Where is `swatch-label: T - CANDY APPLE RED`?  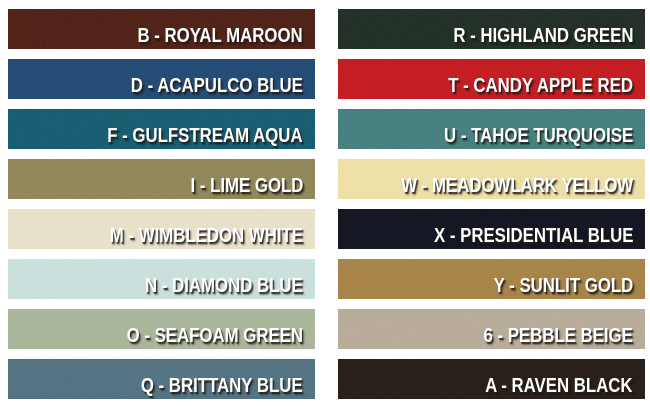
swatch-label: T - CANDY APPLE RED is located at coordinates (540, 86).